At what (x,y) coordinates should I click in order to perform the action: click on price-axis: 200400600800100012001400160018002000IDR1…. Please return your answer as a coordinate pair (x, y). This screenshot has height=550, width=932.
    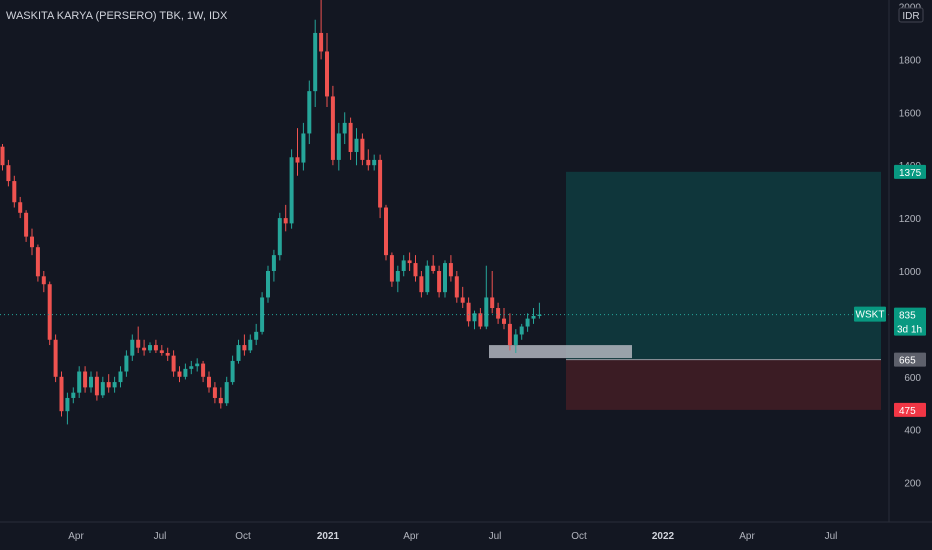
    Looking at the image, I should click on (890, 261).